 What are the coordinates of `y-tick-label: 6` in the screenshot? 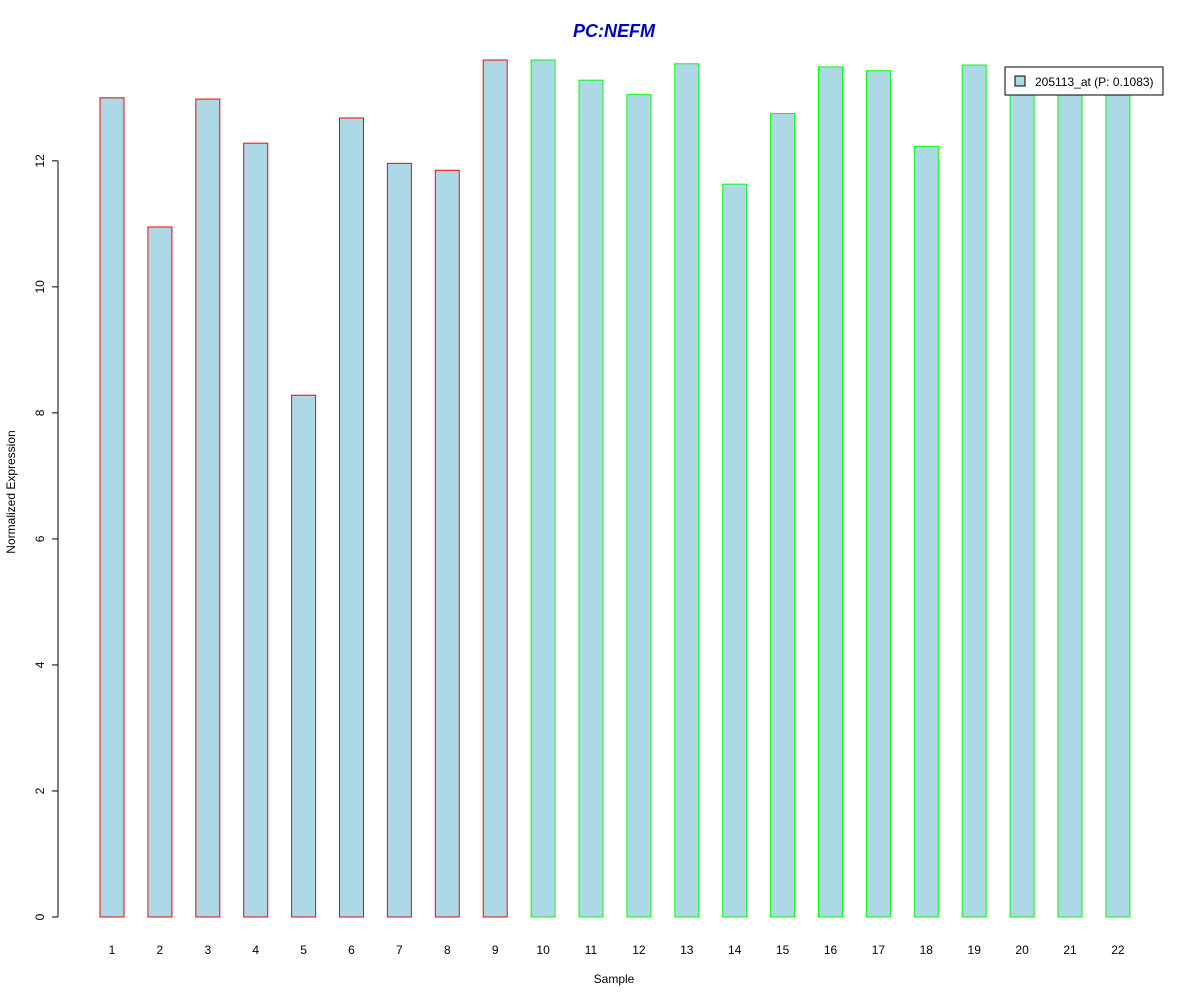 It's located at (40, 538).